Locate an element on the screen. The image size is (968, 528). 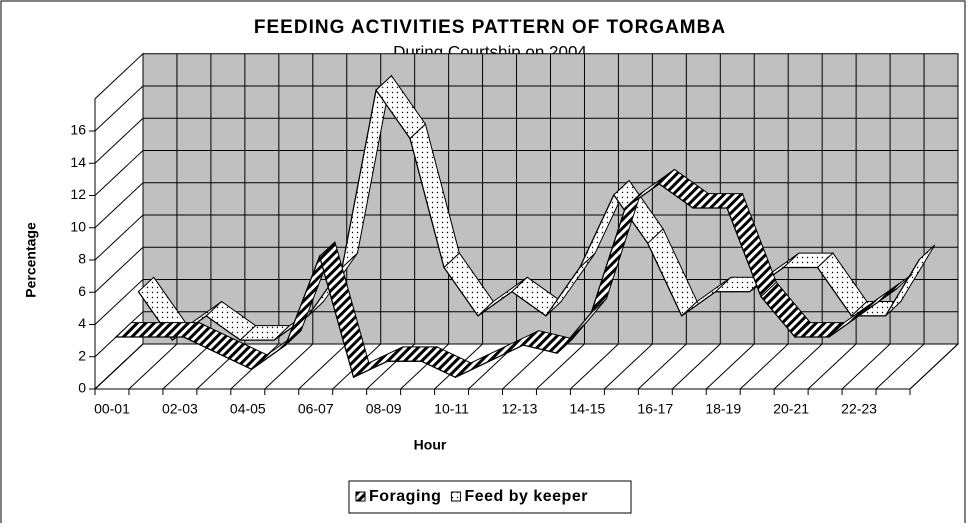
y-tick-label: 4 is located at coordinates (82, 323).